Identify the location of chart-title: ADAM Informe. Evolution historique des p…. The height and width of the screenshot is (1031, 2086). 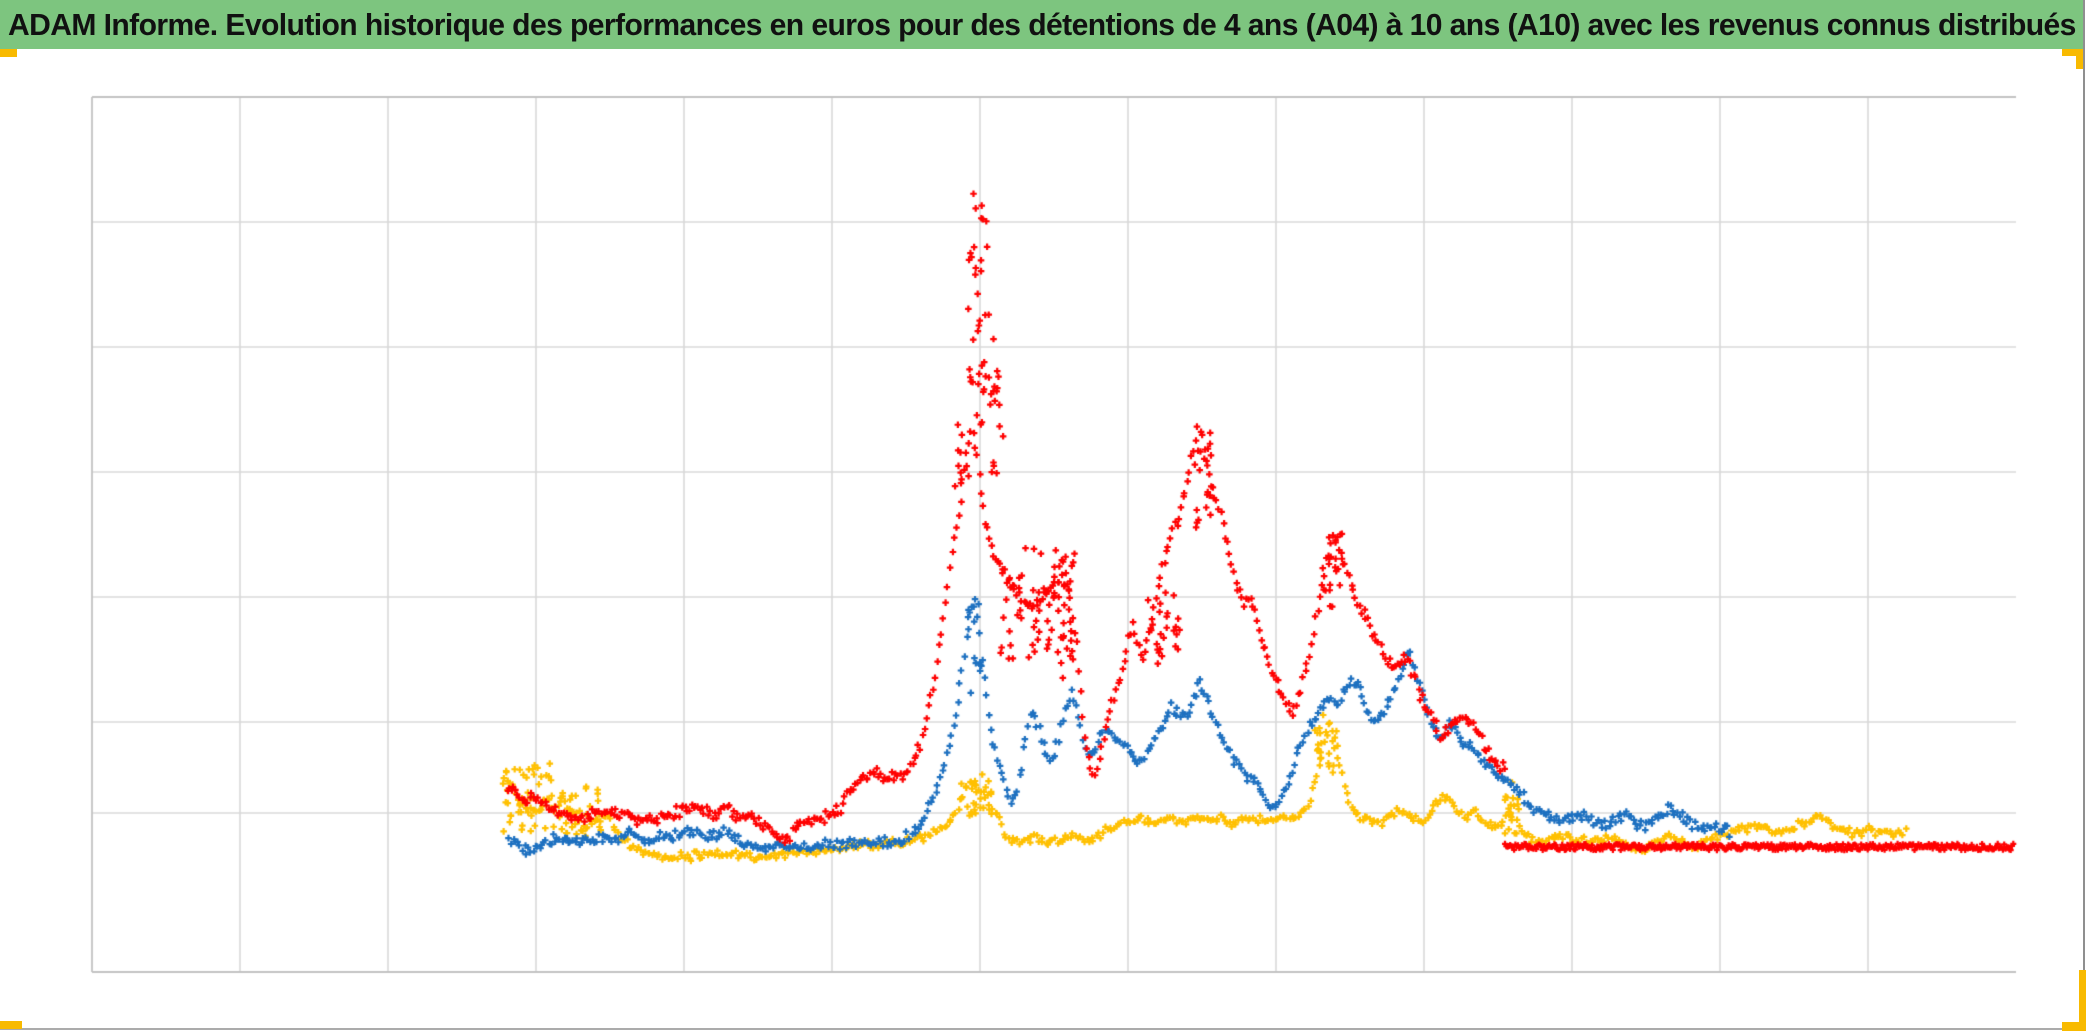
(1041, 24).